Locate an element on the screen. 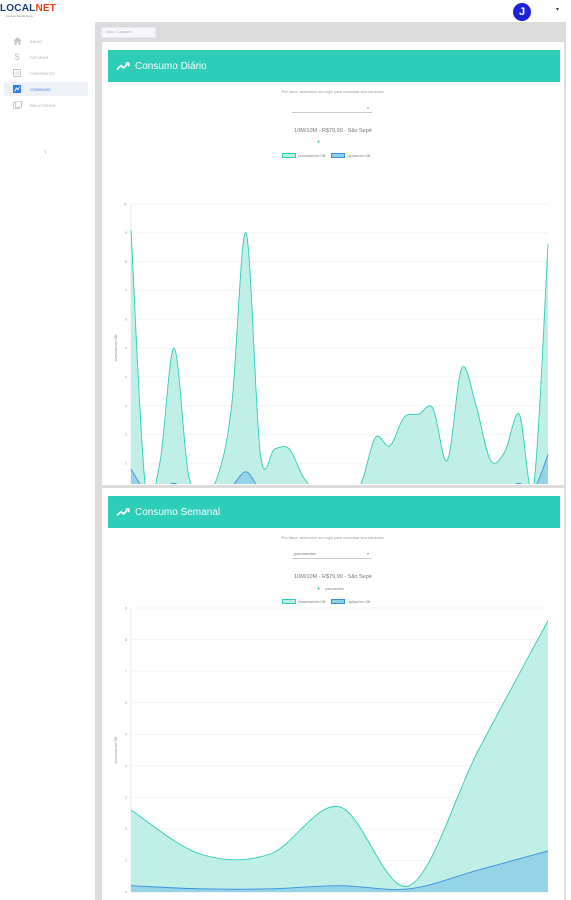  sidebar-item-faturas: $ FATURAS is located at coordinates (46, 57).